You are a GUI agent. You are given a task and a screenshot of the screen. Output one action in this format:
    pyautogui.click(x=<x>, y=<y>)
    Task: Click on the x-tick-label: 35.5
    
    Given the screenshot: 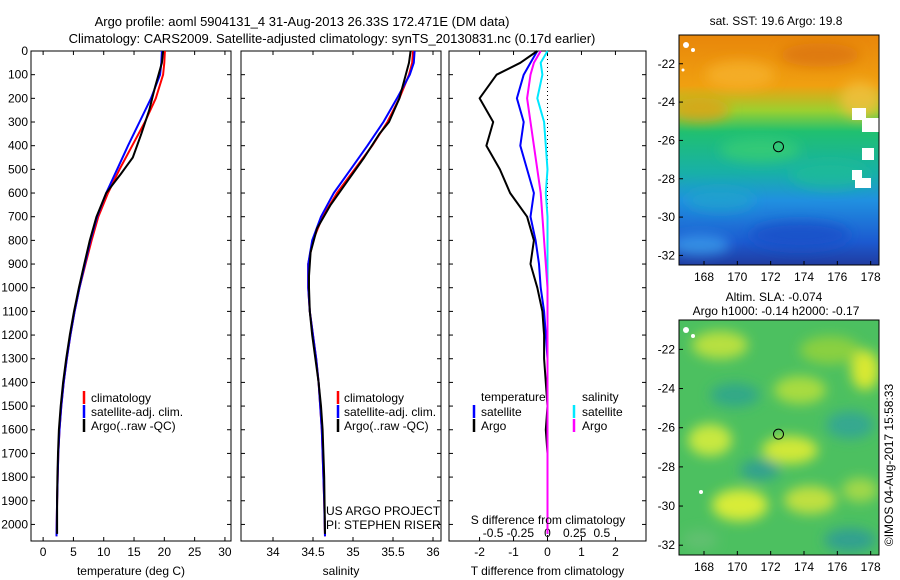 What is the action you would take?
    pyautogui.click(x=393, y=552)
    